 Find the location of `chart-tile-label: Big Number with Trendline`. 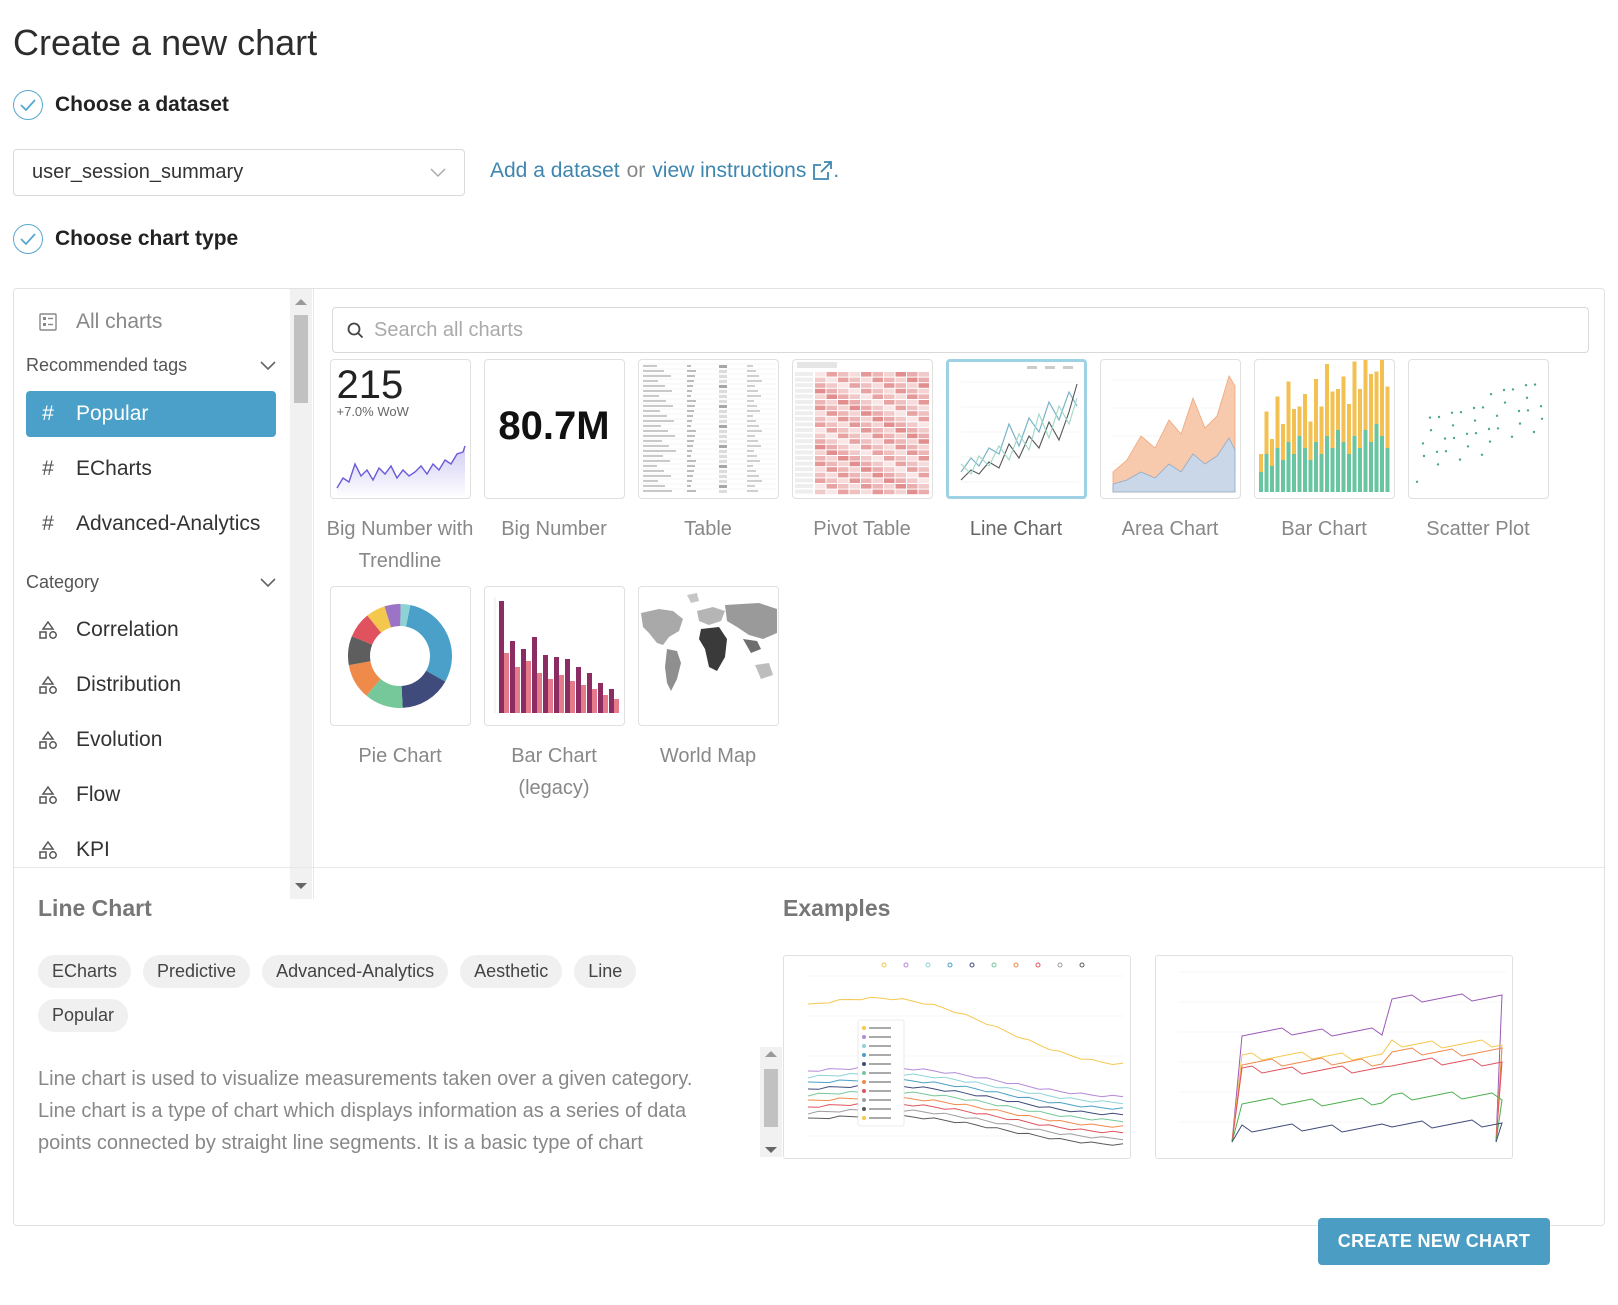

chart-tile-label: Big Number with Trendline is located at coordinates (400, 545).